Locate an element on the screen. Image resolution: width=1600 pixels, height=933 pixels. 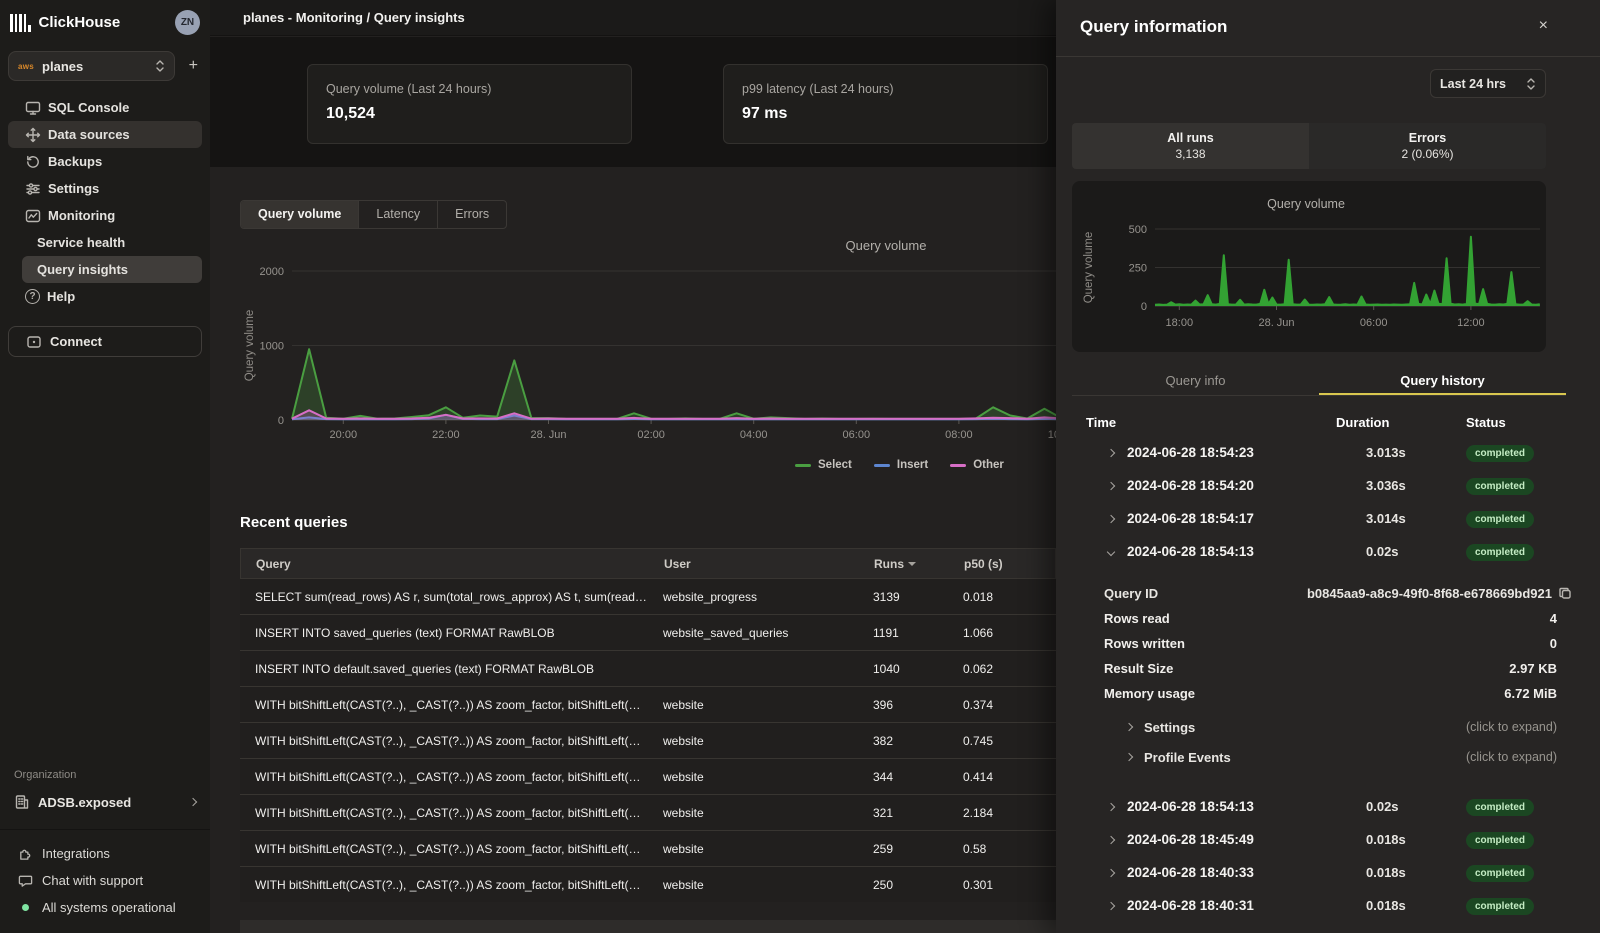
sidebar-item-settings: Settings is located at coordinates (105, 188).